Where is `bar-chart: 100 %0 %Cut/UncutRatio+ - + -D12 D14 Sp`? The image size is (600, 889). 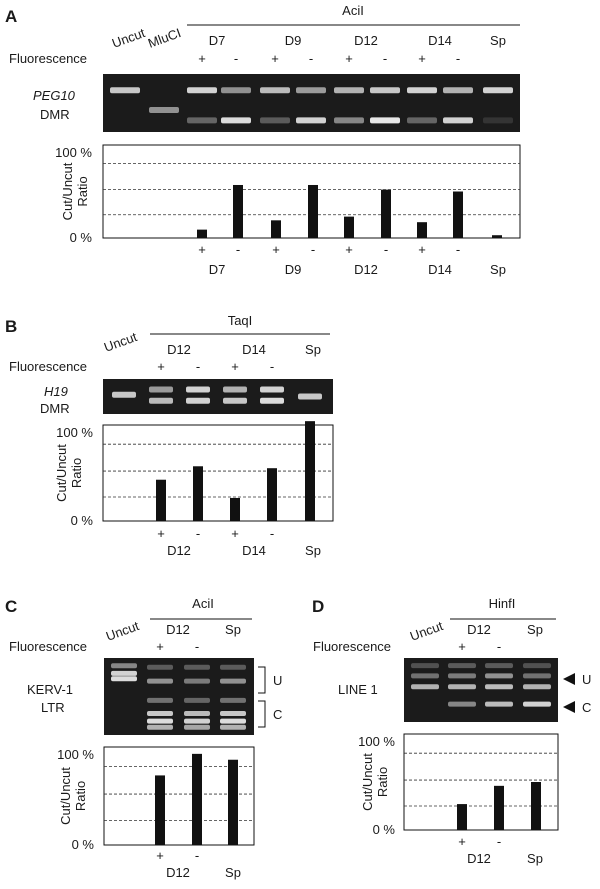
bar-chart: 100 %0 %Cut/UncutRatio+ - + -D12 D14 Sp is located at coordinates (194, 489).